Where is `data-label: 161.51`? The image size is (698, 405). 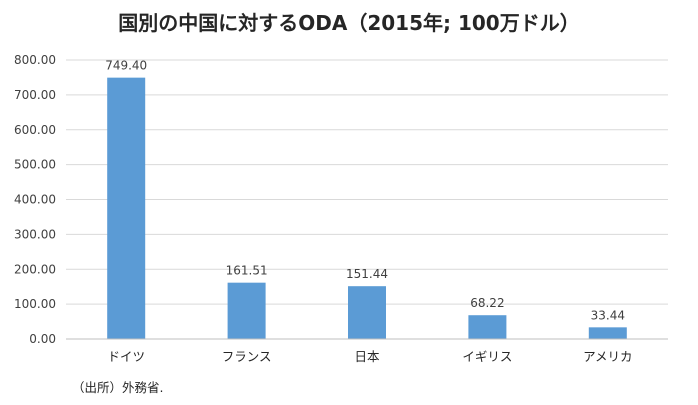
data-label: 161.51 is located at coordinates (247, 271).